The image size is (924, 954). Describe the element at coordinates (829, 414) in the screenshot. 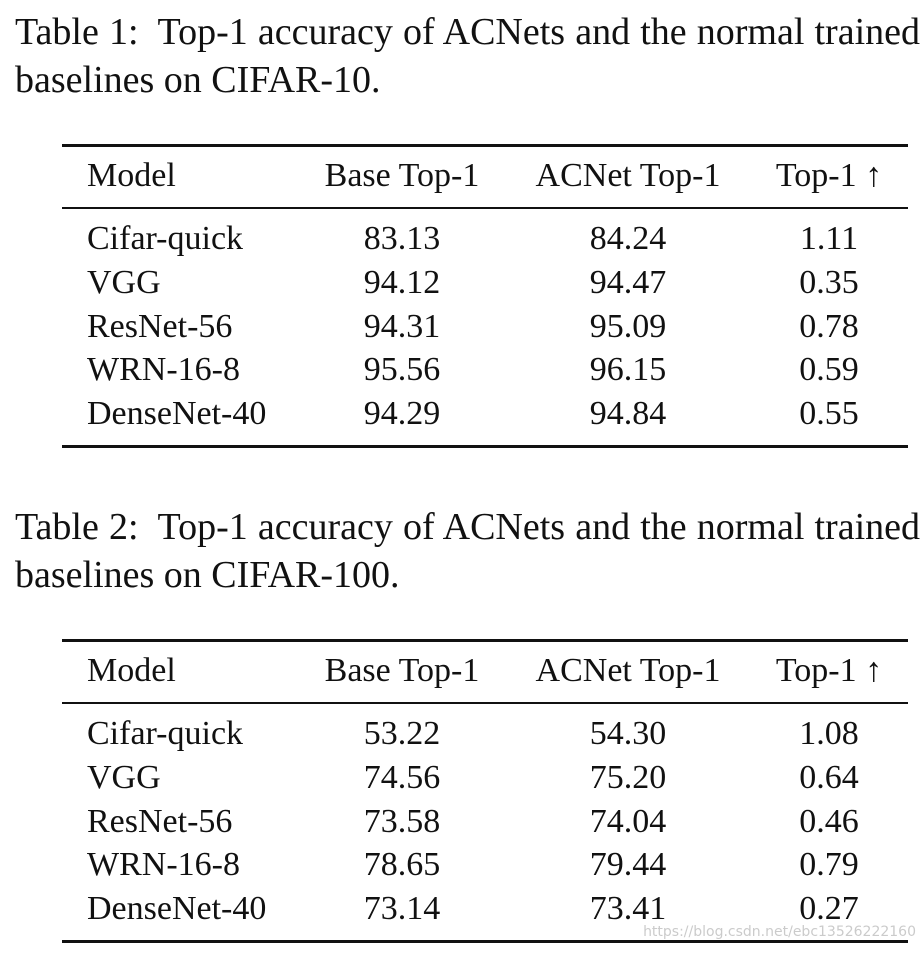

I see `table-cell: 0.55` at that location.